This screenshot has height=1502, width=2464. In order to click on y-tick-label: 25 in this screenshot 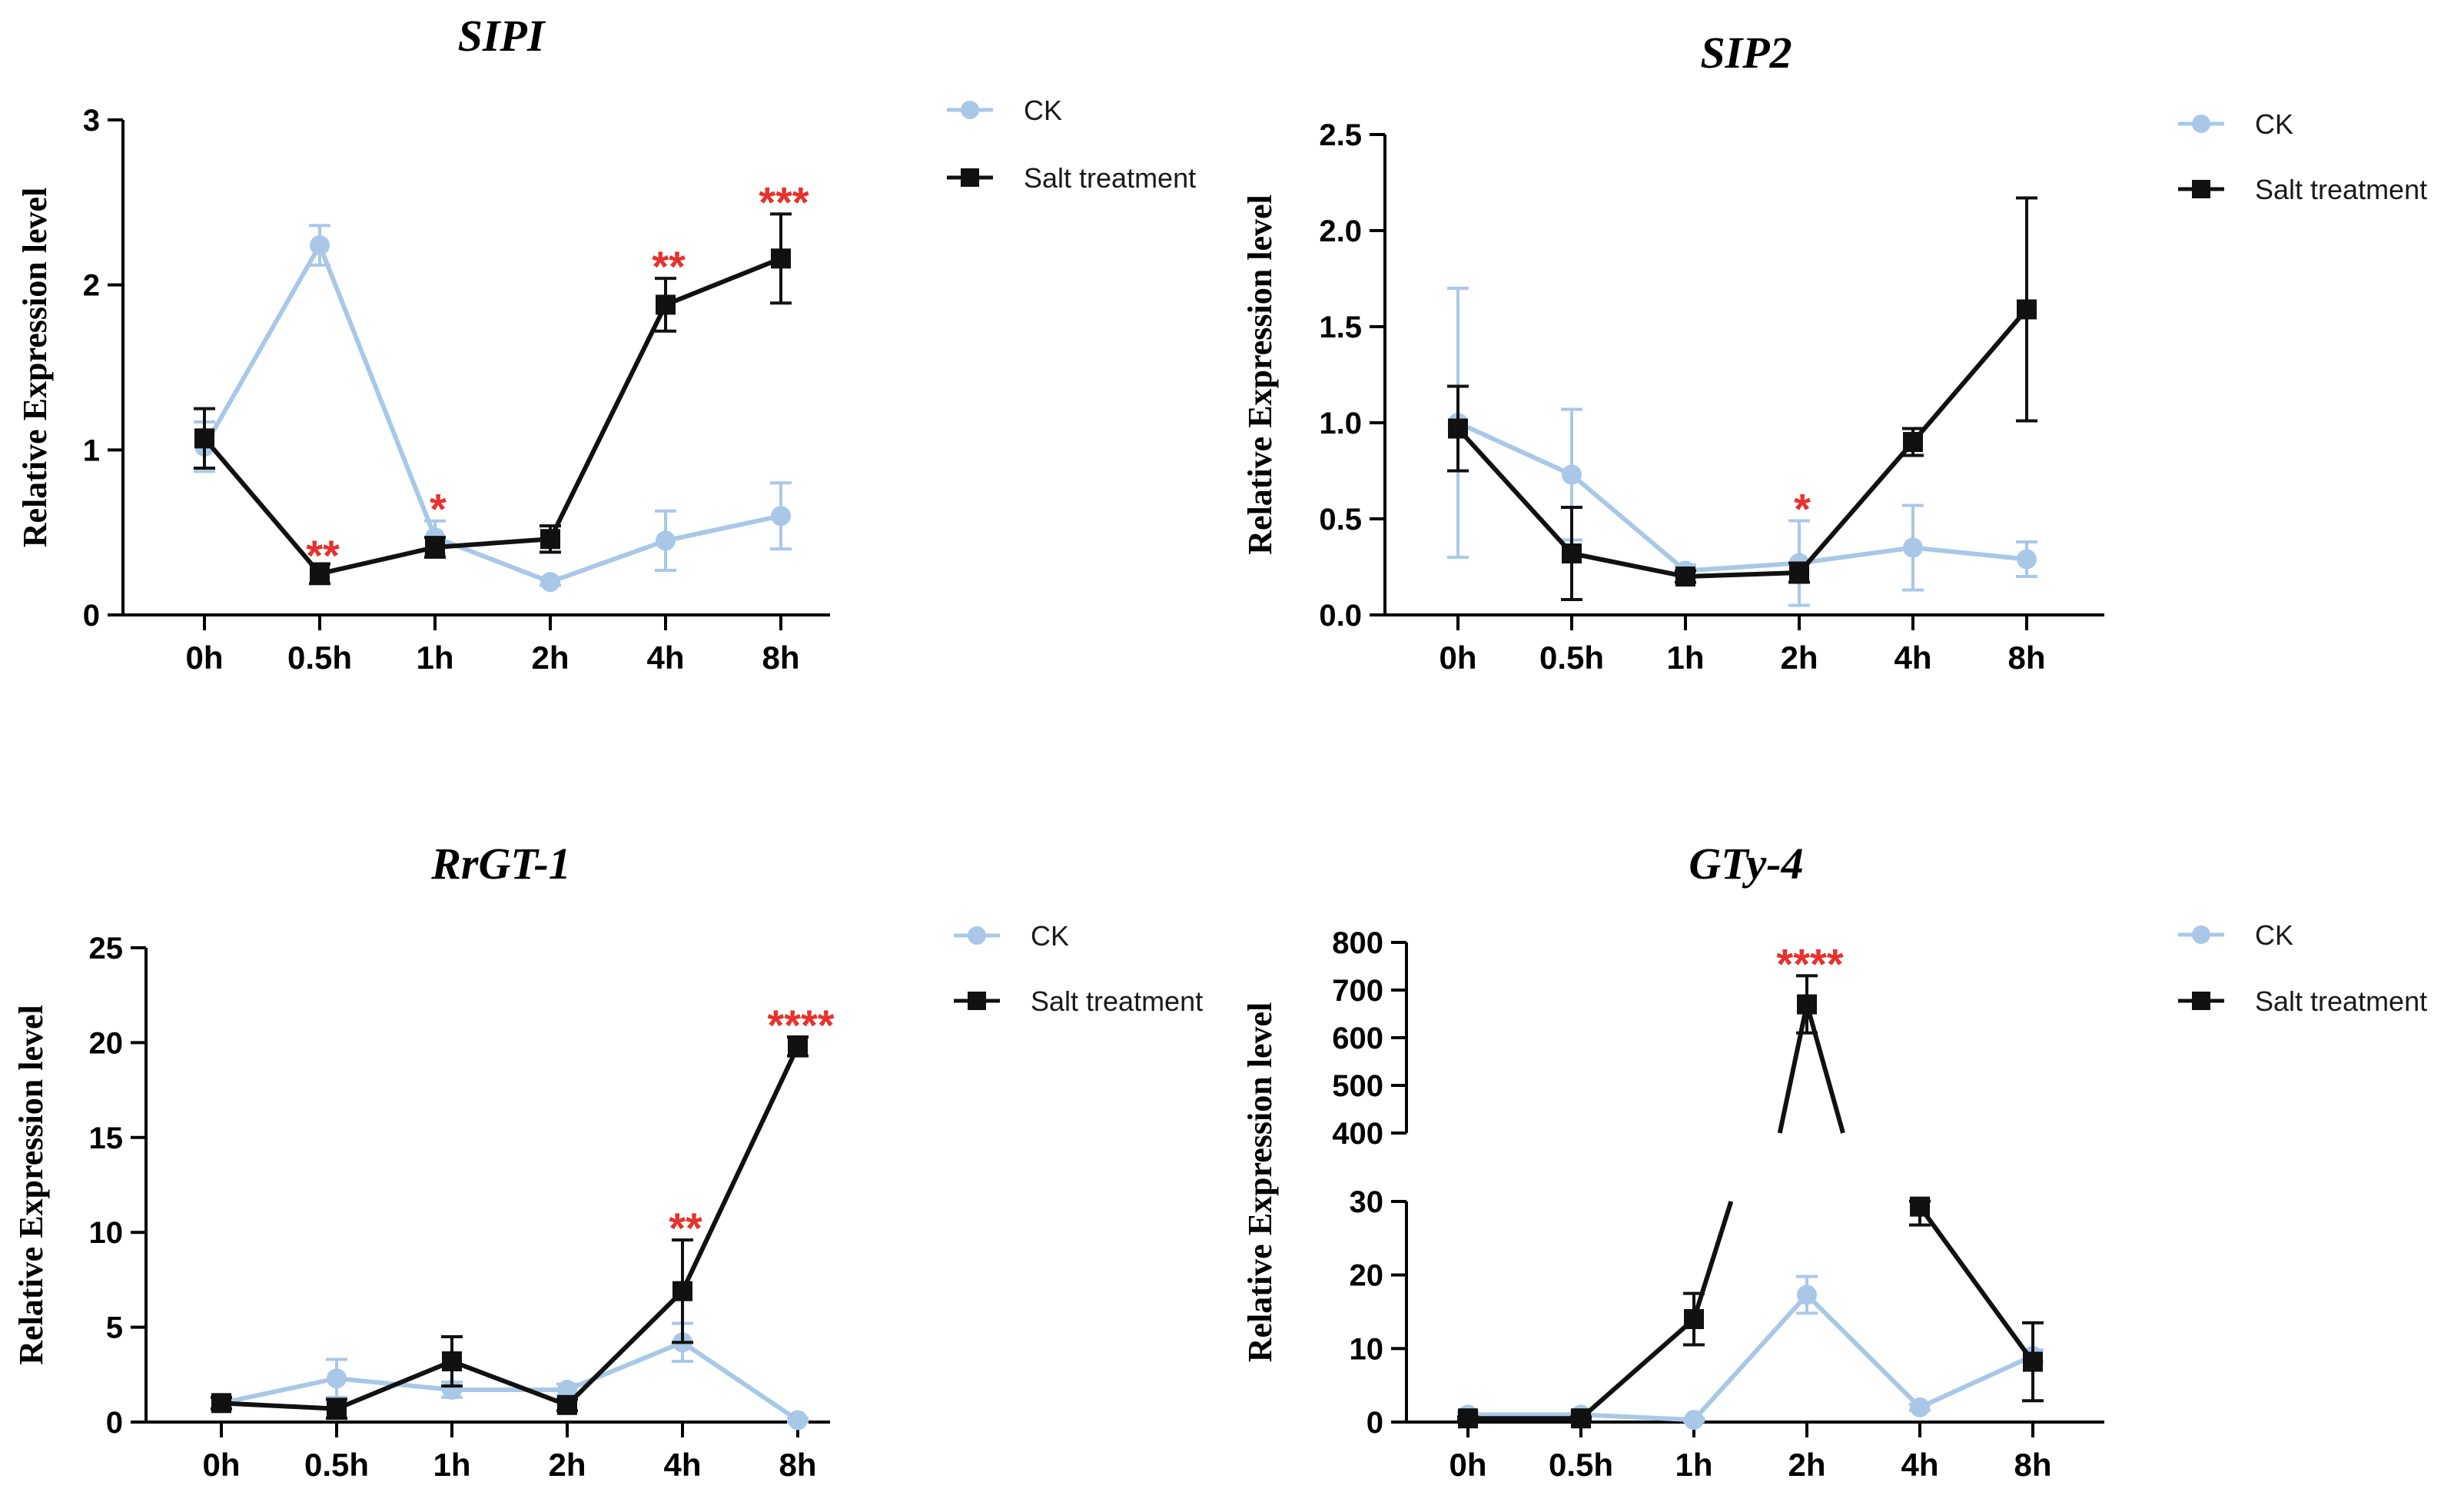, I will do `click(106, 949)`.